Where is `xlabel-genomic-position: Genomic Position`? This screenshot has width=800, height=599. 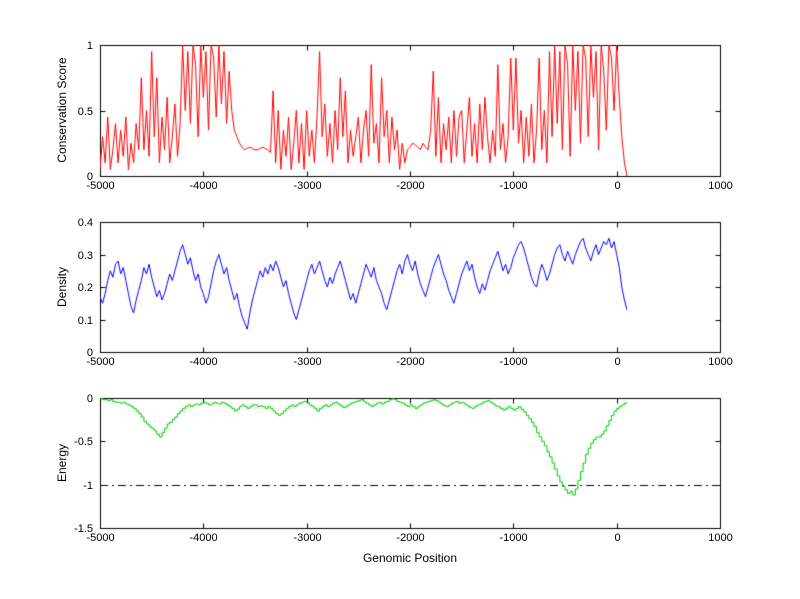
xlabel-genomic-position: Genomic Position is located at coordinates (410, 558).